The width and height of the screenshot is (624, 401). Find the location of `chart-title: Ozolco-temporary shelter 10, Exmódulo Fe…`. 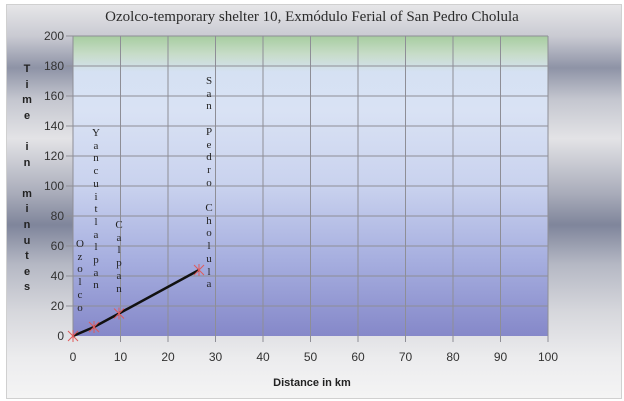

chart-title: Ozolco-temporary shelter 10, Exmódulo Fe… is located at coordinates (312, 17).